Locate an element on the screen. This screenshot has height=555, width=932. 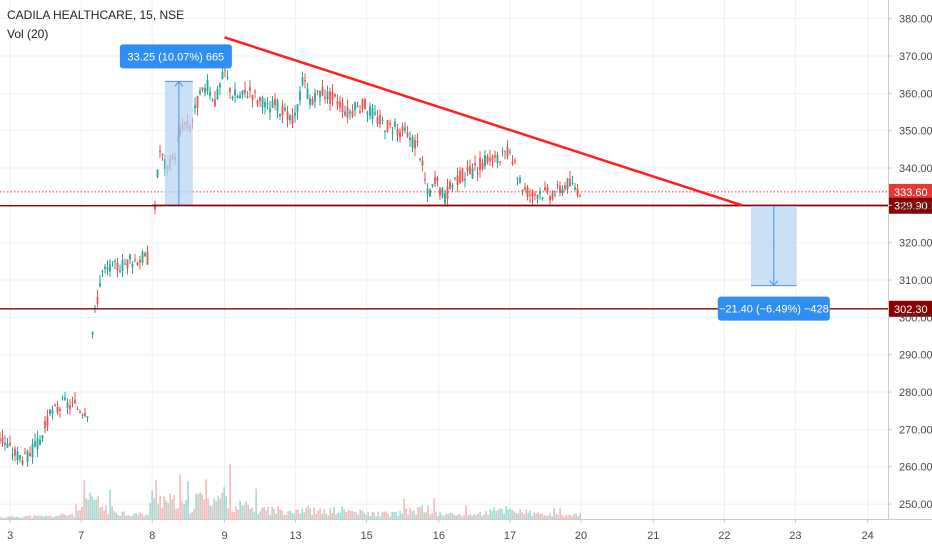
measure-down-label: −21.40 (−6.49%) −428 is located at coordinates (773, 308).